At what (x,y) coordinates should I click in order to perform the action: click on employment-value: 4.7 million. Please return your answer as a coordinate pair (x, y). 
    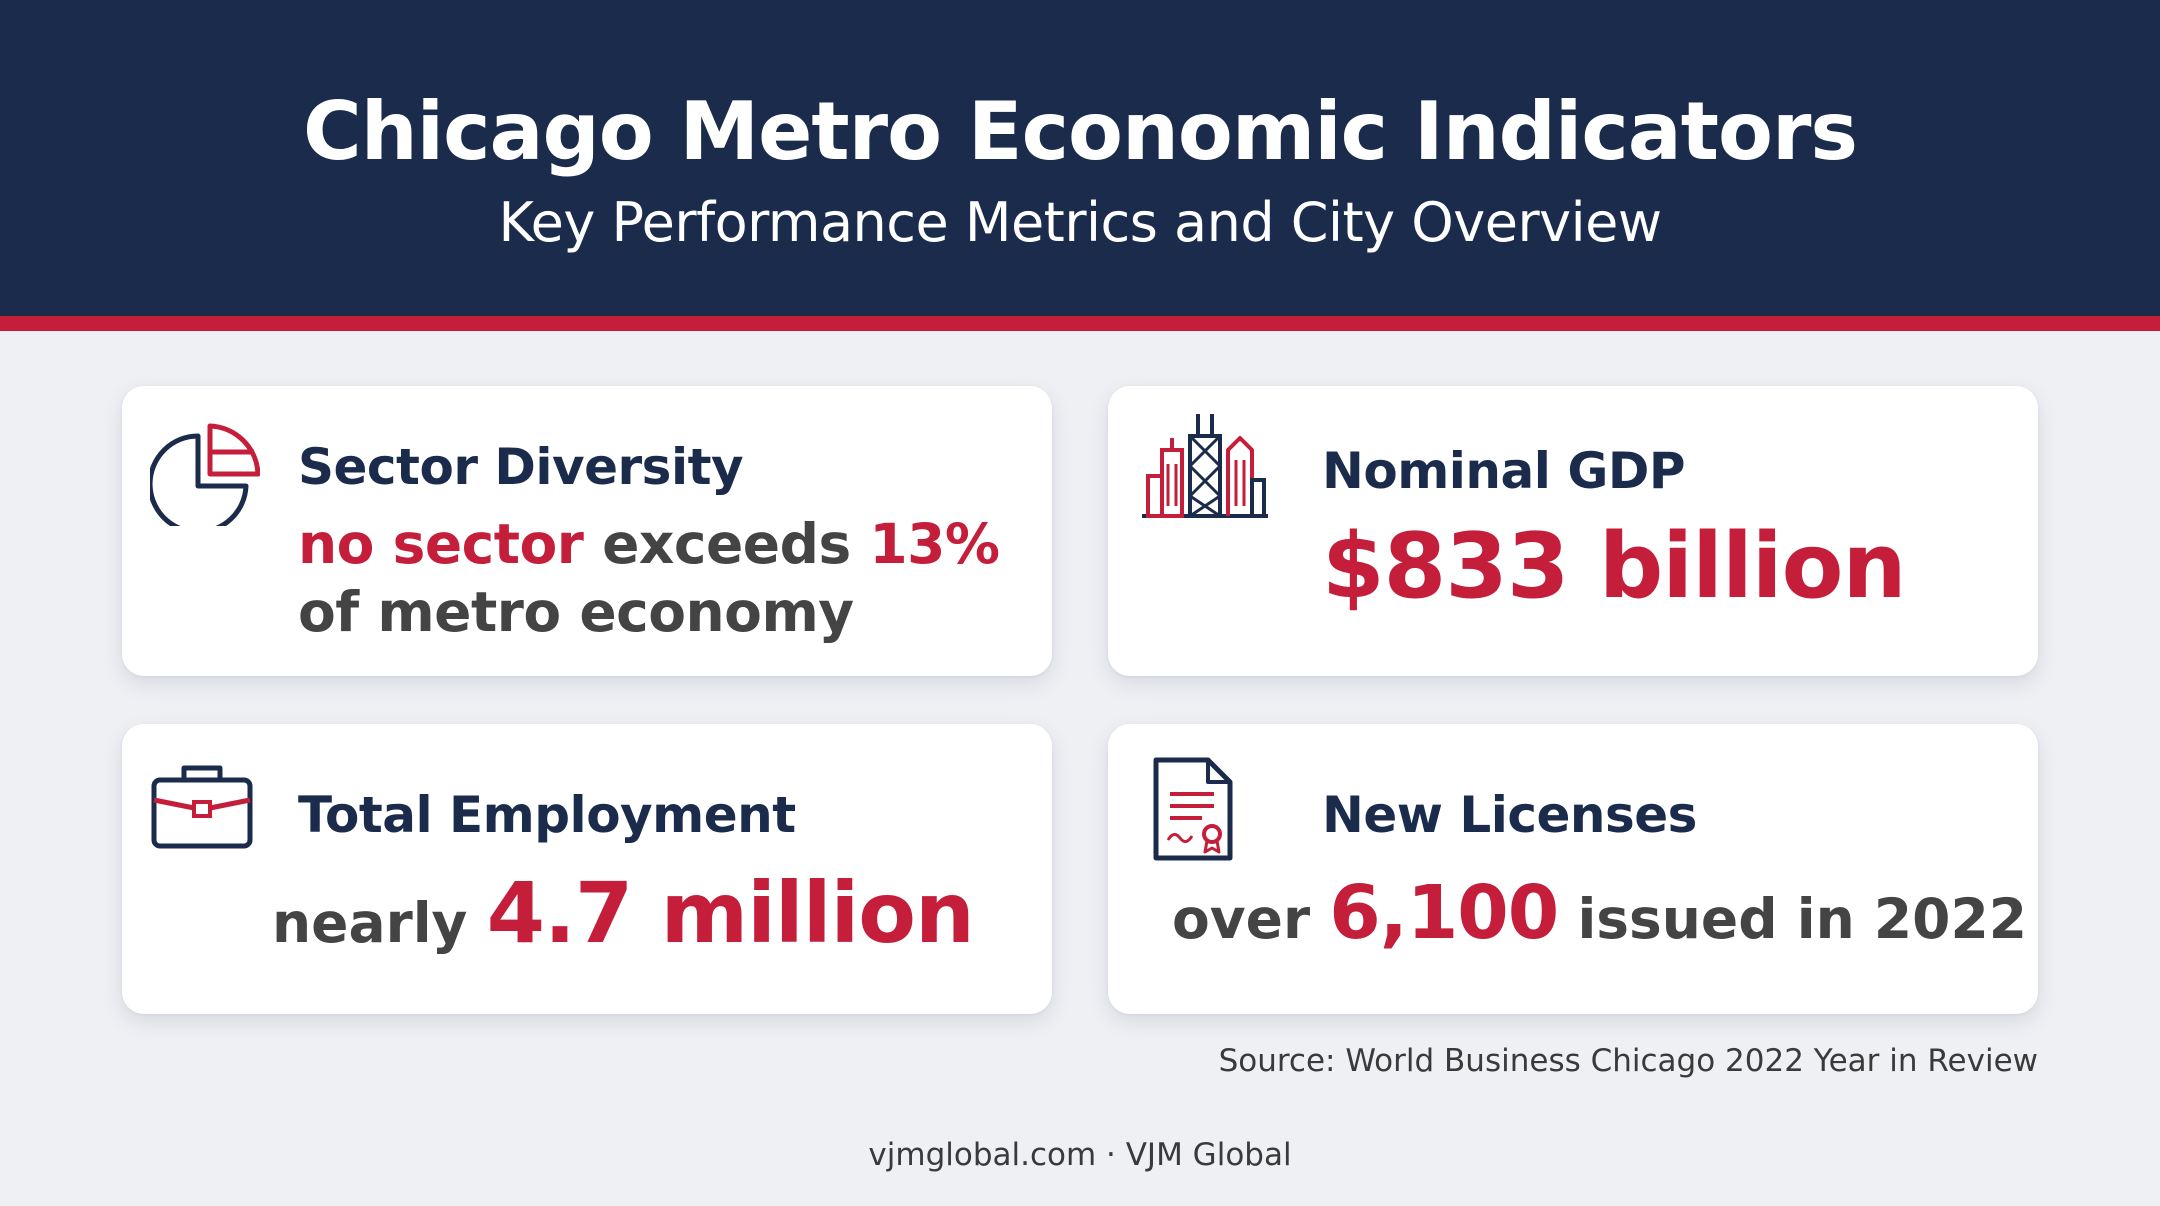
    Looking at the image, I should click on (730, 913).